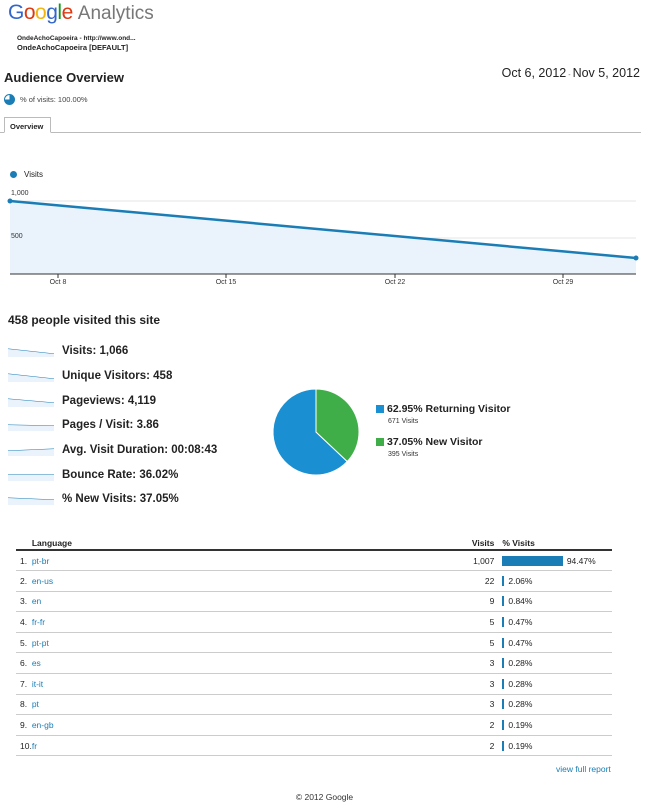 The image size is (649, 809). What do you see at coordinates (93, 475) in the screenshot?
I see `metric-bounce-rate: Bounce Rate: 36.02%` at bounding box center [93, 475].